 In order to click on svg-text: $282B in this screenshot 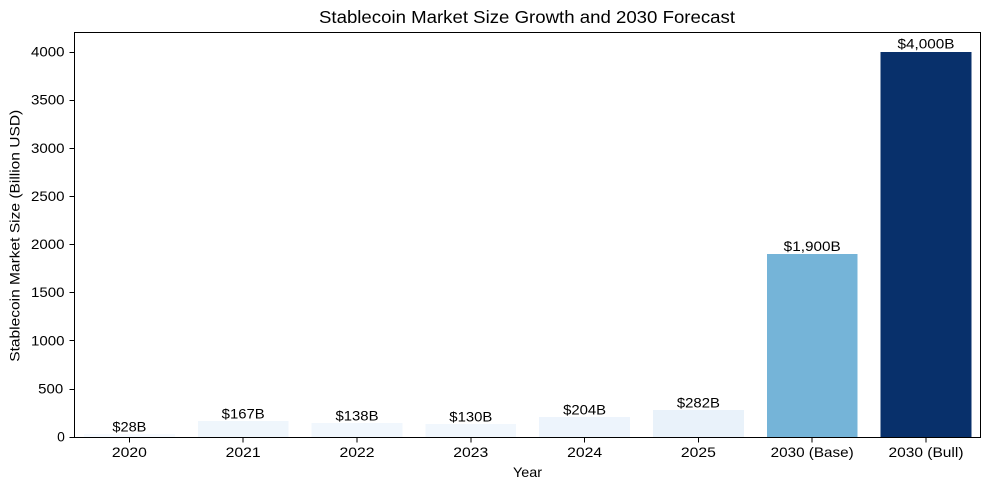, I will do `click(698, 402)`.